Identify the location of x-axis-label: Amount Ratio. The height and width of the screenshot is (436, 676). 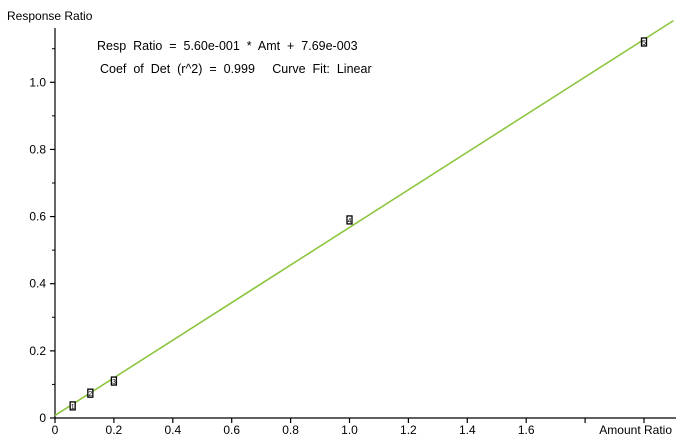
(635, 429).